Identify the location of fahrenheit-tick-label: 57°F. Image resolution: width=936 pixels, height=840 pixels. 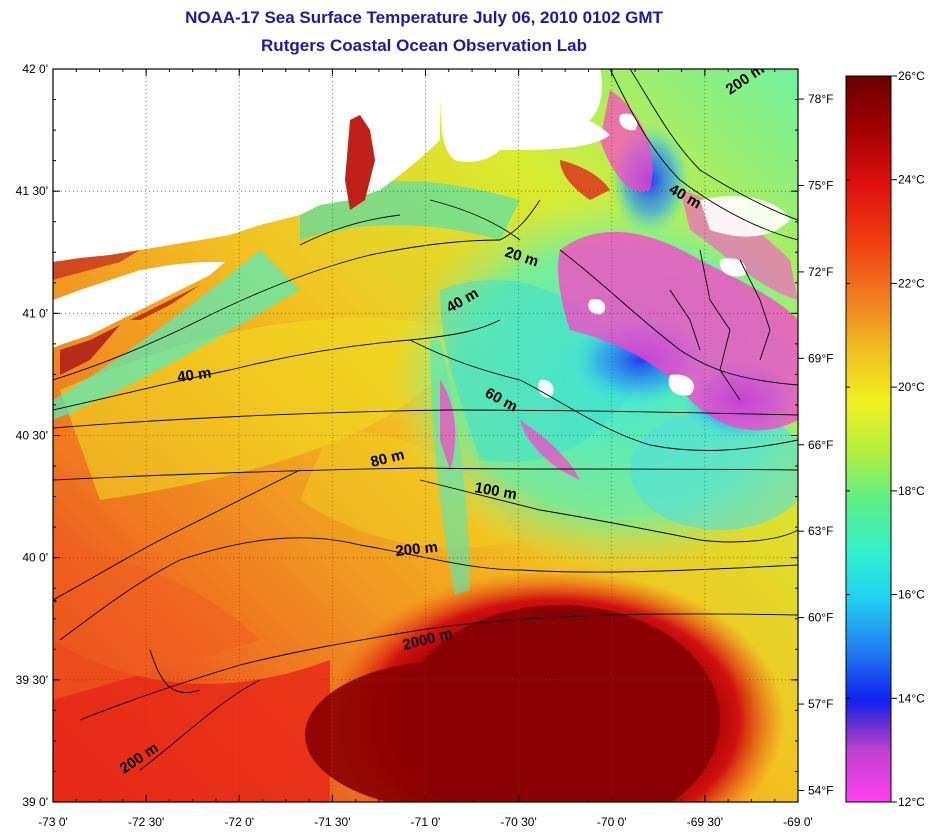
(820, 704).